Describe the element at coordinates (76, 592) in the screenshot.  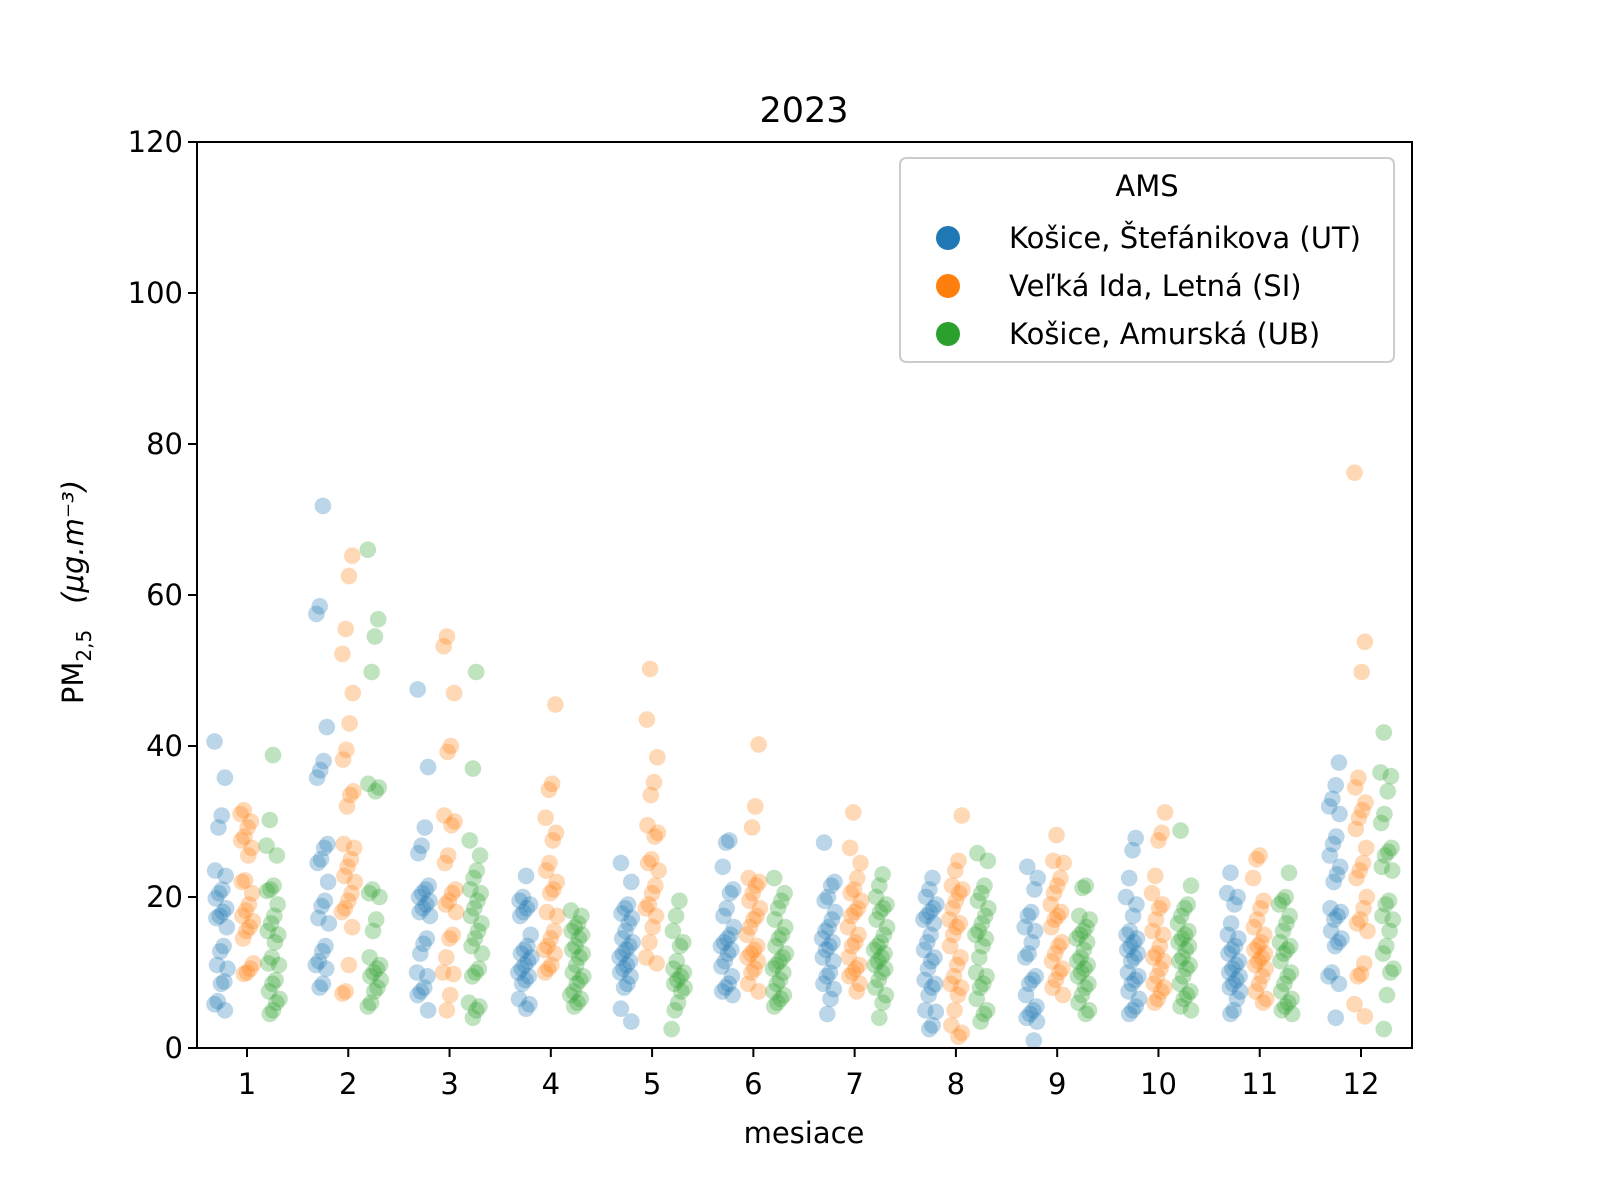
I see `svg-text:PM2,5(μg.m⁻³): PM2,5 (μg.m⁻³)` at that location.